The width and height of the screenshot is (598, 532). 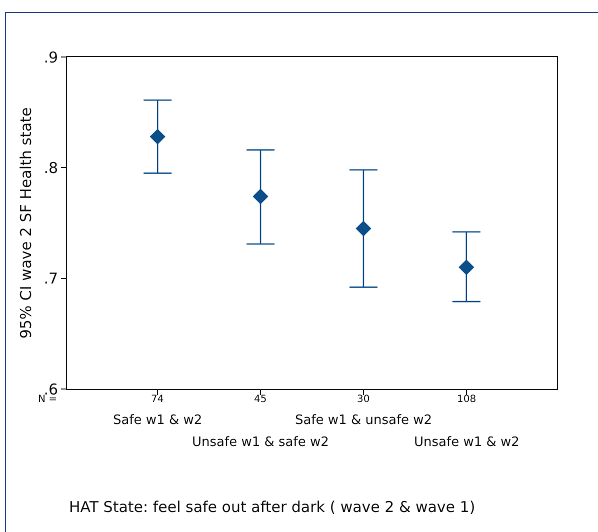 I want to click on text: 45, so click(x=260, y=399).